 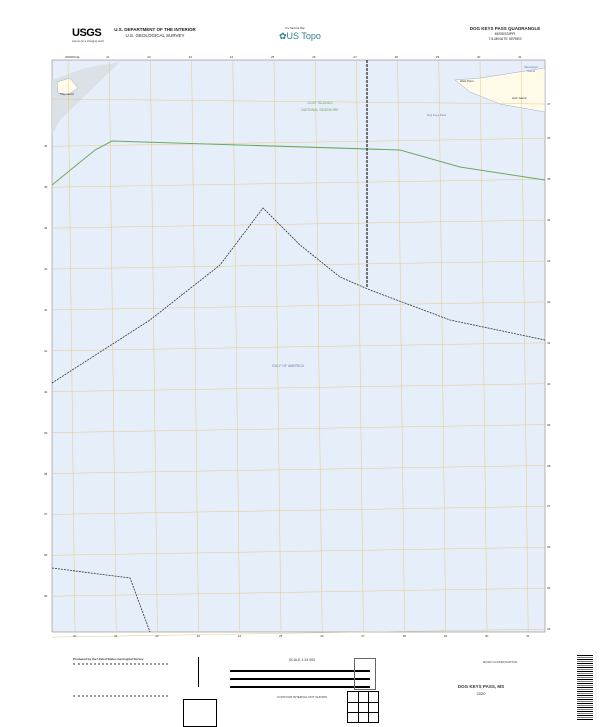 What do you see at coordinates (314, 57) in the screenshot?
I see `easting-tick-top: 26` at bounding box center [314, 57].